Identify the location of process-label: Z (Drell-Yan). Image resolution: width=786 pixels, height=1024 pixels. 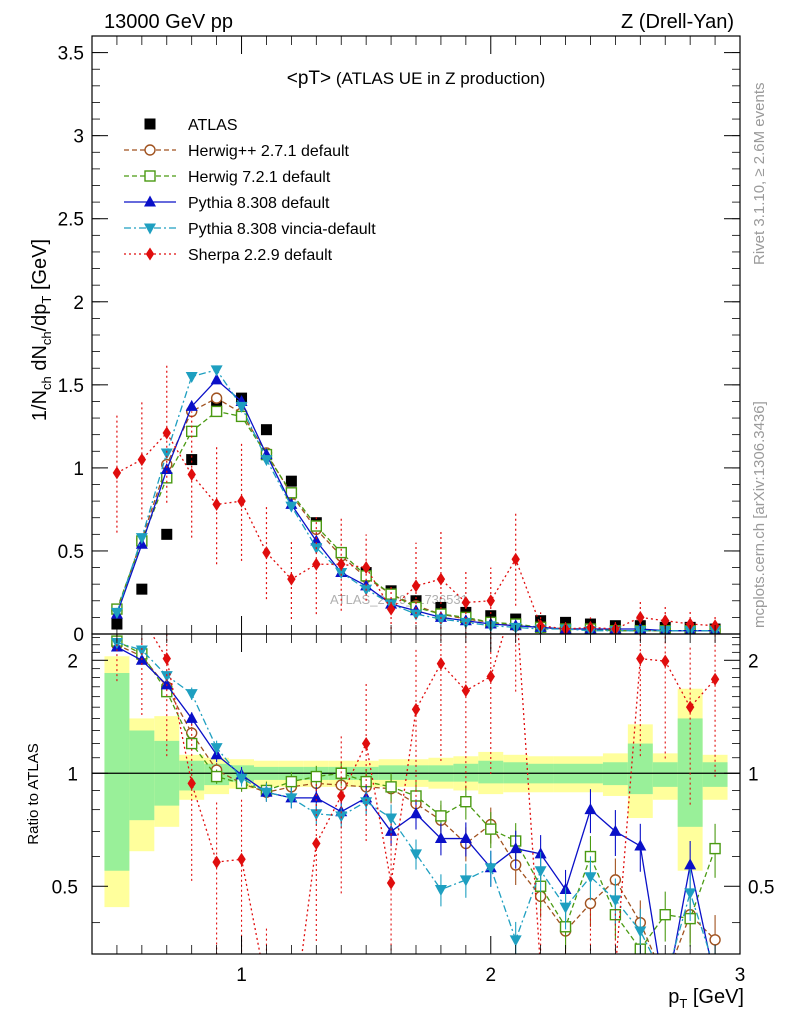
(677, 22).